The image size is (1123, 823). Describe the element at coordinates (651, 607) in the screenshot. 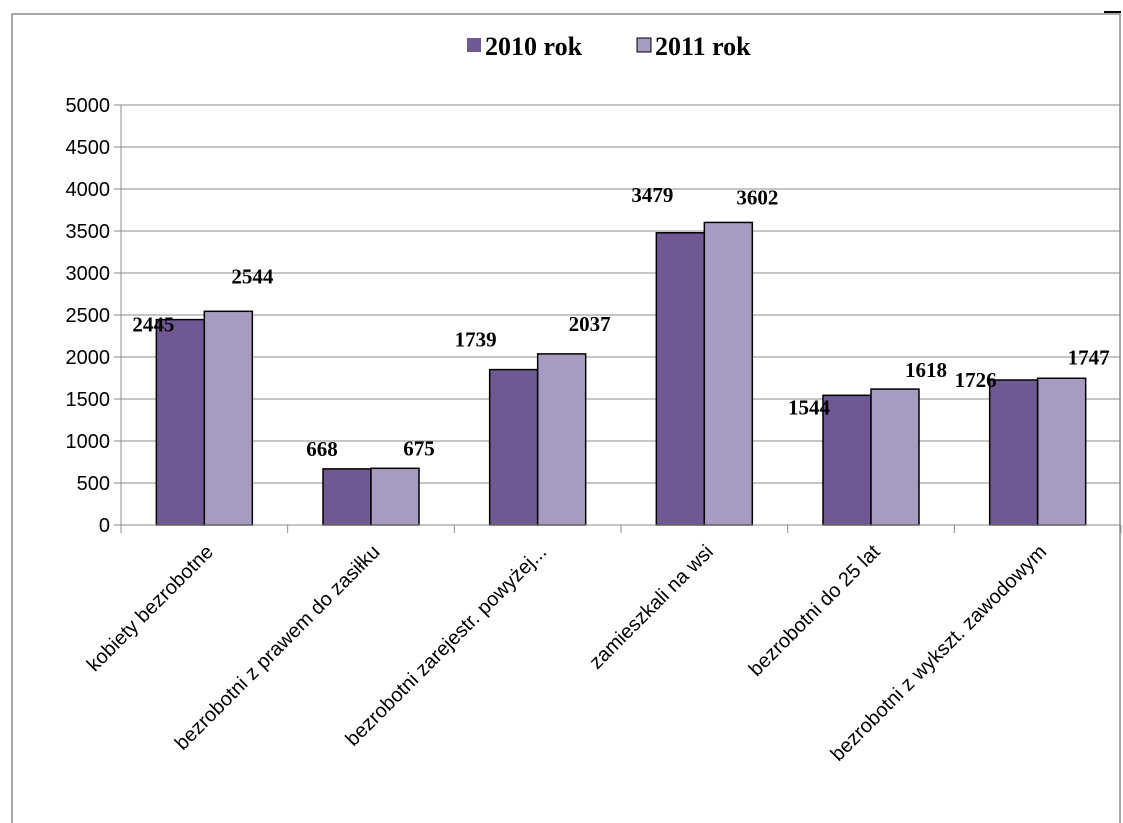

I see `x-tick-label: zamieszkali na wsi` at that location.